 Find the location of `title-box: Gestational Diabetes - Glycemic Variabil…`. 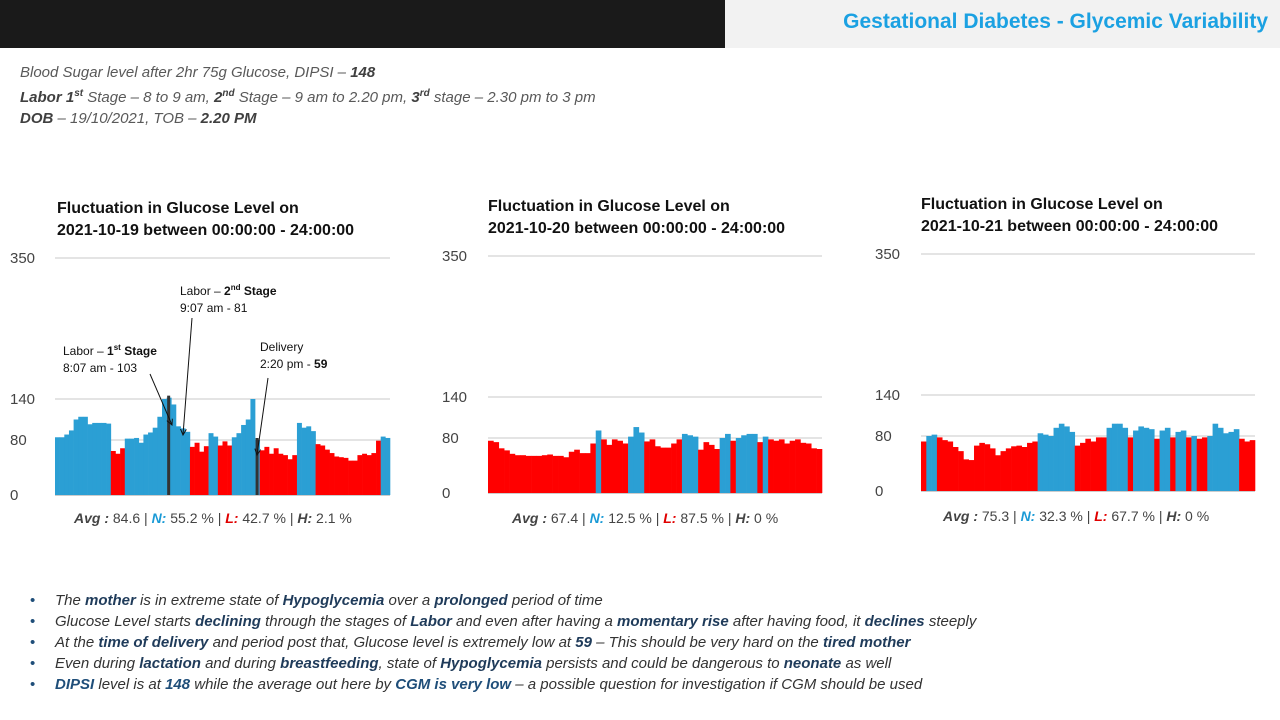

title-box: Gestational Diabetes - Glycemic Variabil… is located at coordinates (1002, 24).